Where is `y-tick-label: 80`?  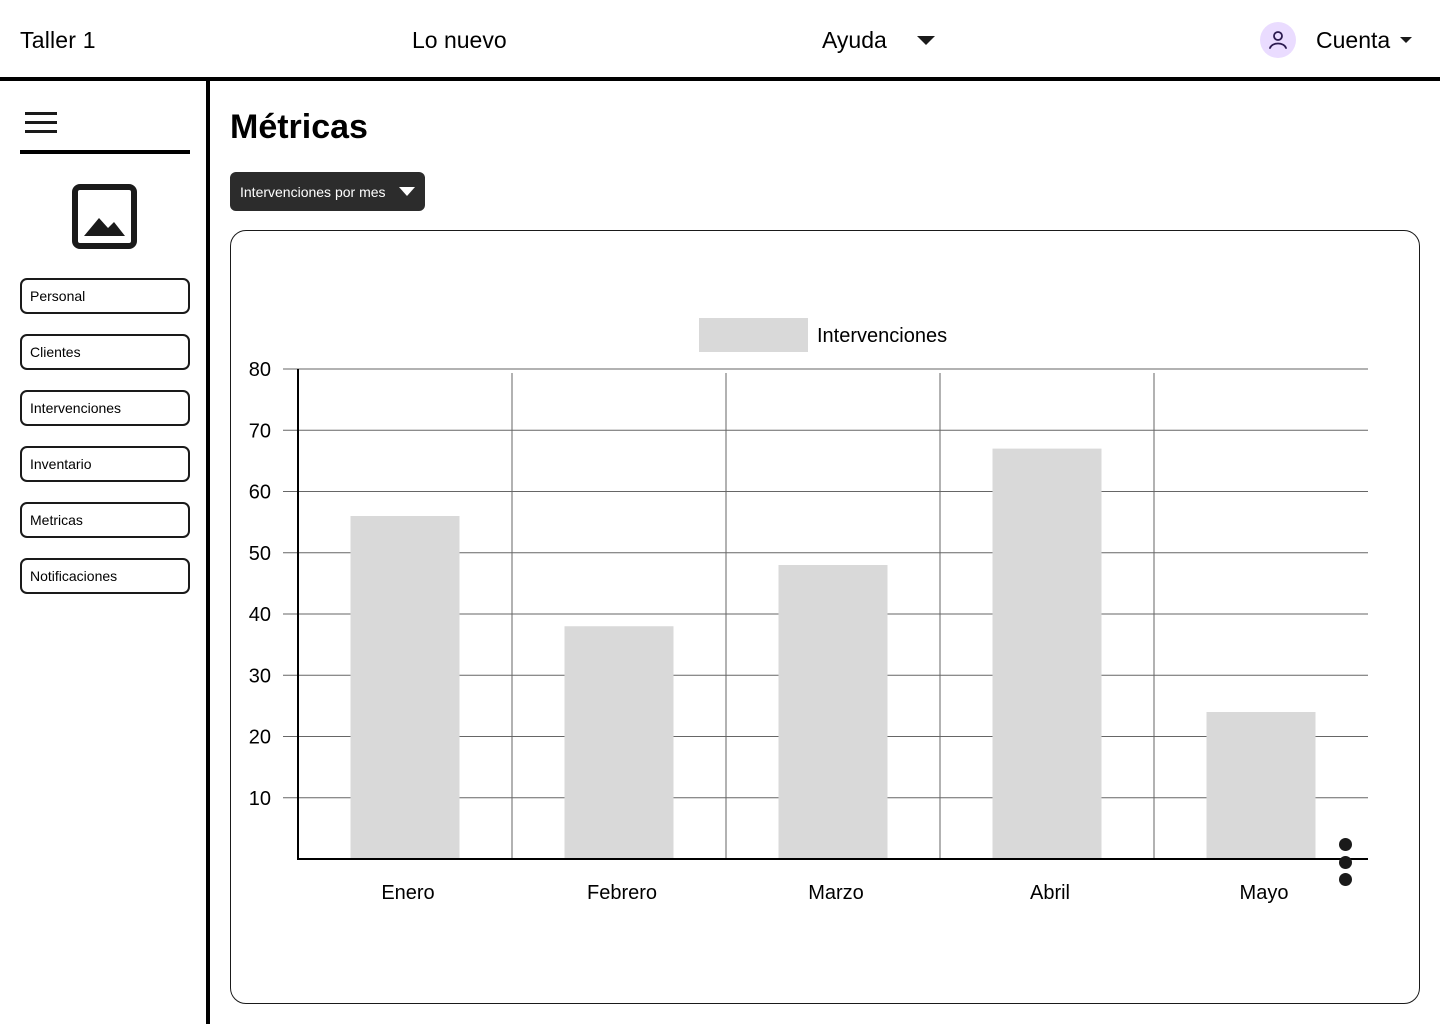
y-tick-label: 80 is located at coordinates (260, 370).